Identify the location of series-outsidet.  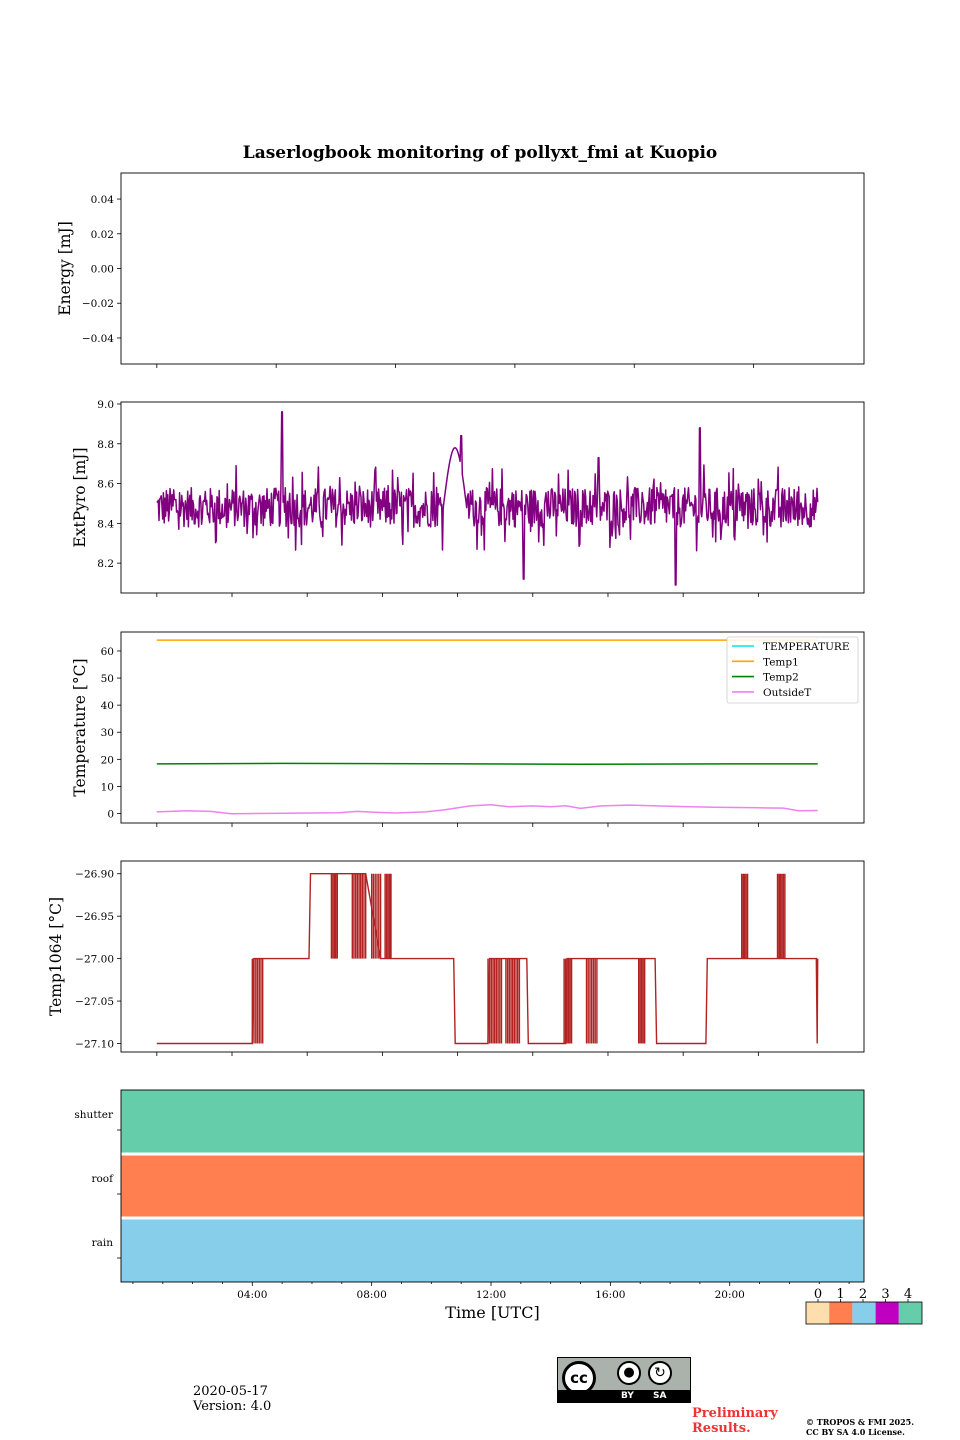
(487, 809).